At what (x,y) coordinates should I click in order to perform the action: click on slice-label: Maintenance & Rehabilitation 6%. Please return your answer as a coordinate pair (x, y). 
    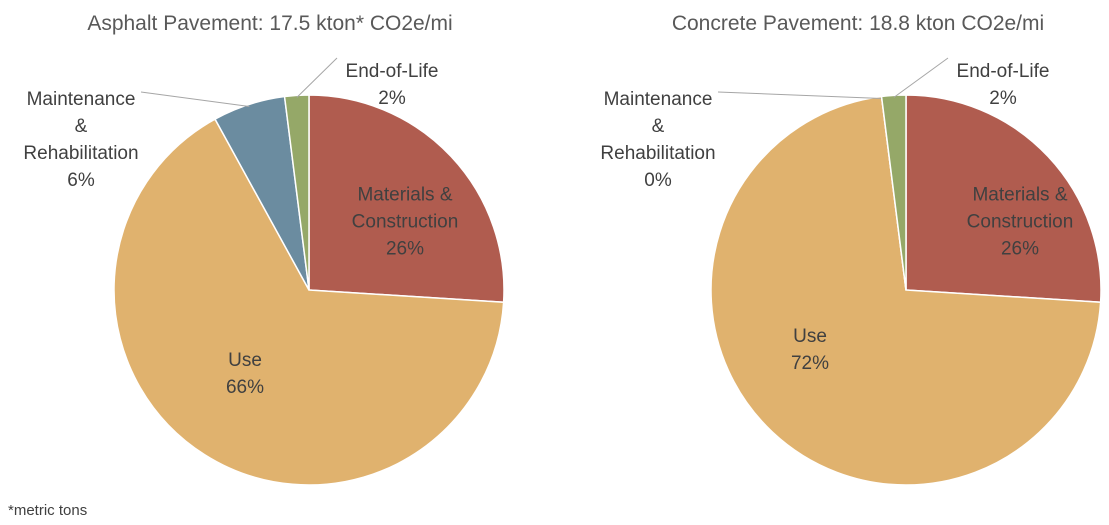
    Looking at the image, I should click on (81, 140).